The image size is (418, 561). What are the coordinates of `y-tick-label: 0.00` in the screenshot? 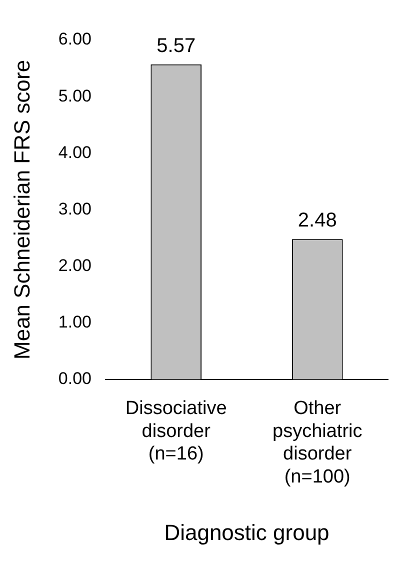 It's located at (75, 378).